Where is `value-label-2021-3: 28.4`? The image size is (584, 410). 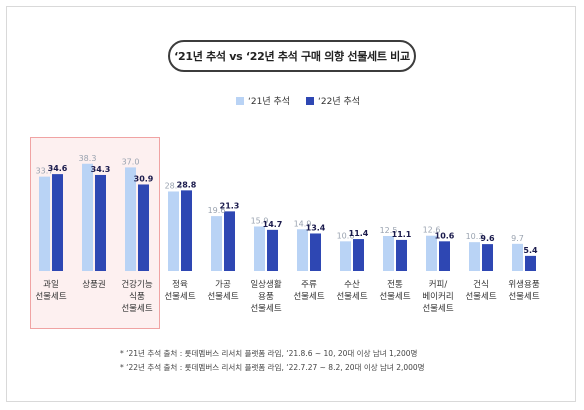 value-label-2021-3: 28.4 is located at coordinates (174, 185).